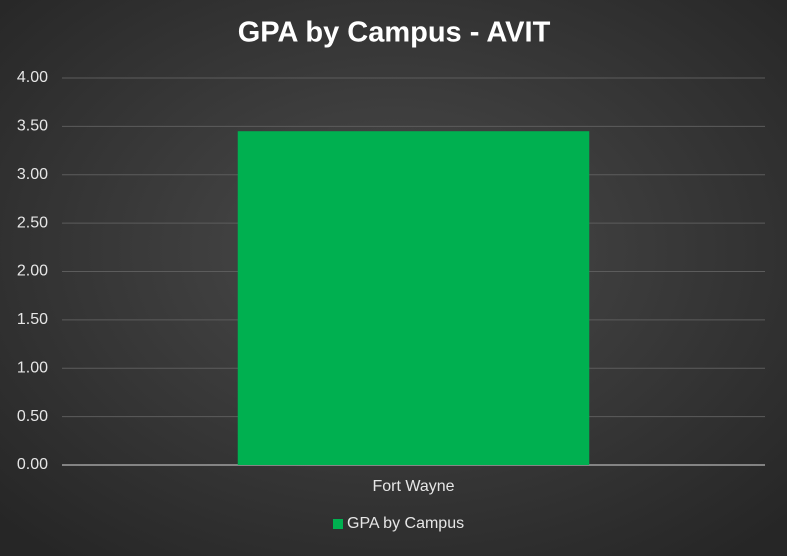 The width and height of the screenshot is (787, 556). Describe the element at coordinates (32, 126) in the screenshot. I see `y-tick-label: 3.50` at that location.